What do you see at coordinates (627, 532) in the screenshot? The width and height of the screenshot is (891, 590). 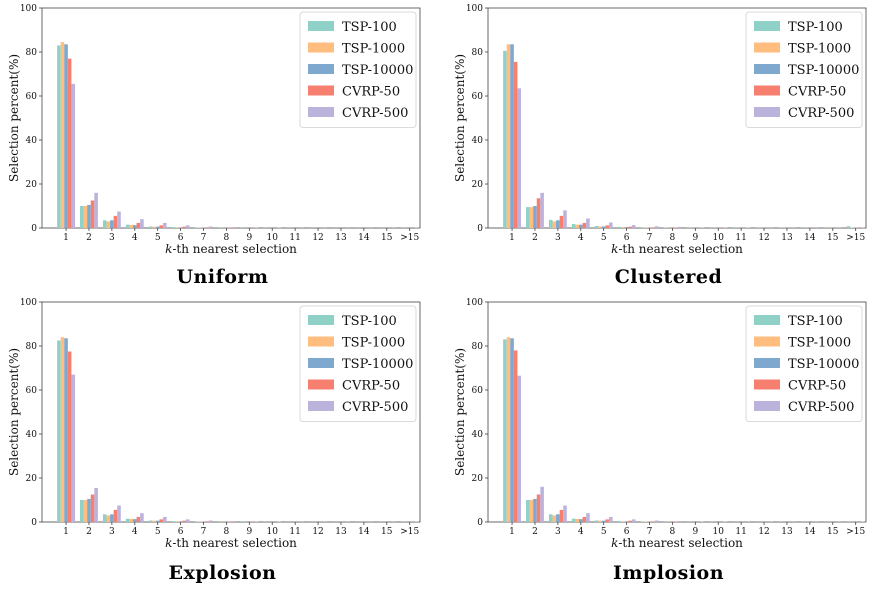 I see `x-tick-label: 6` at bounding box center [627, 532].